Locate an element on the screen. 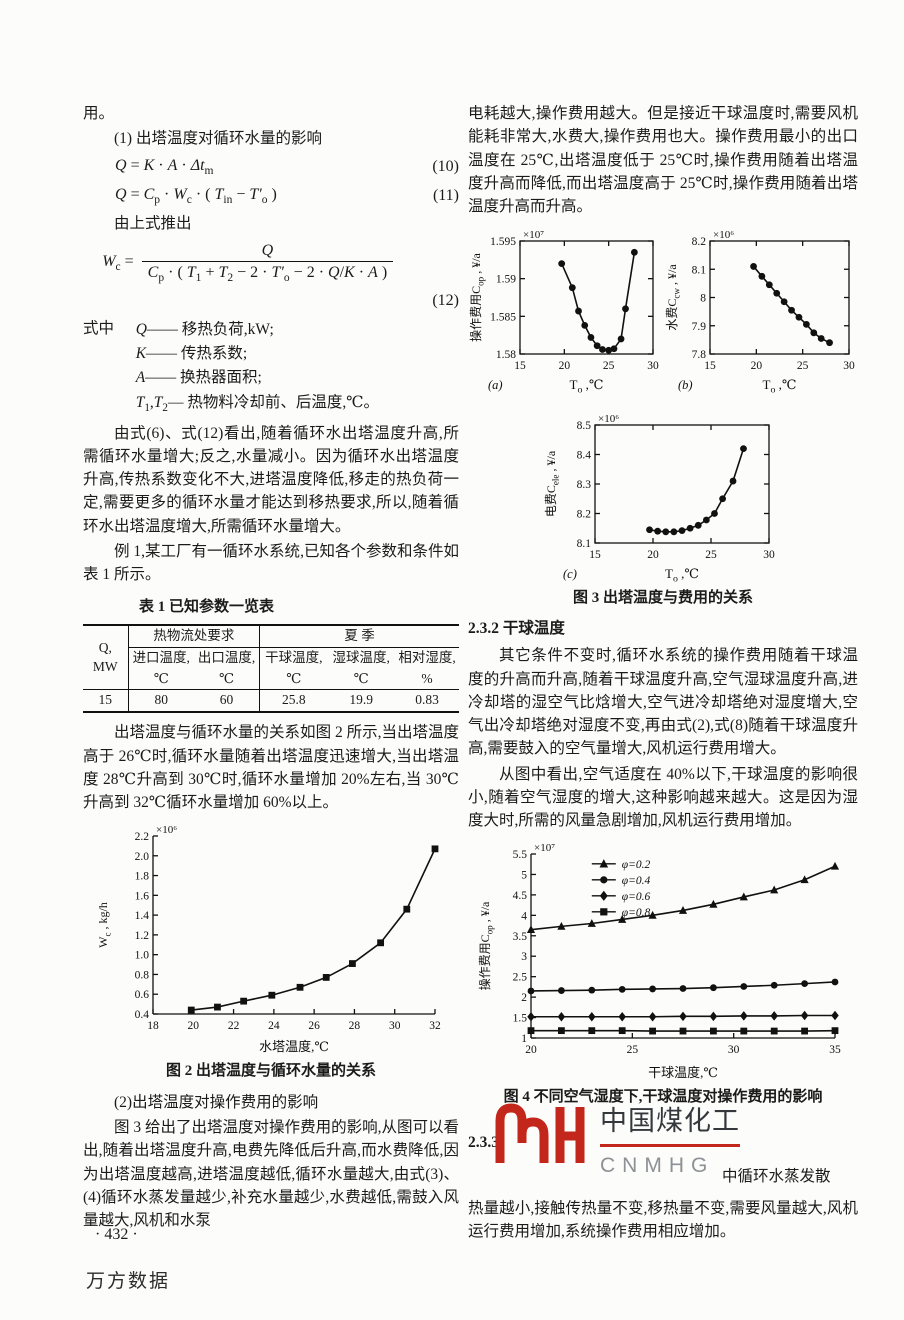 The width and height of the screenshot is (904, 1320). svg-text: 电费Cele , ¥/a is located at coordinates (552, 483).